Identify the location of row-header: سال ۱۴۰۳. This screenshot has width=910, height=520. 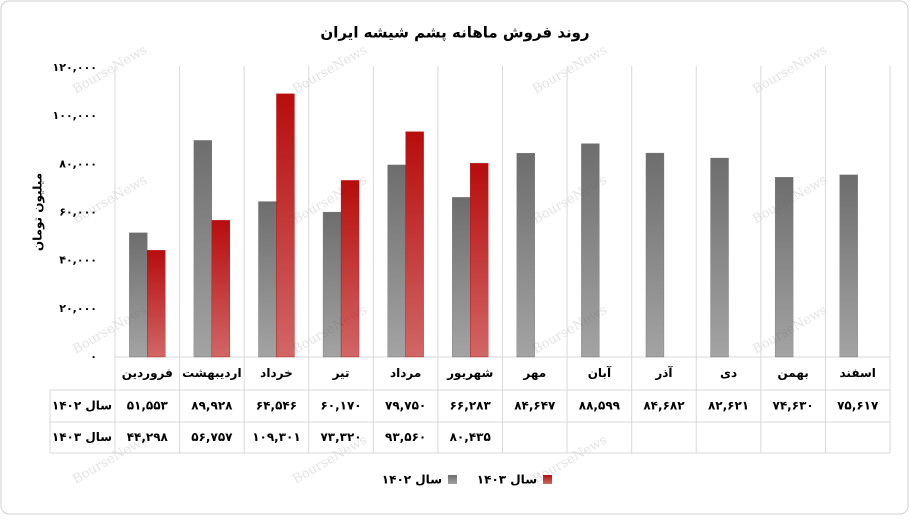
(82, 437).